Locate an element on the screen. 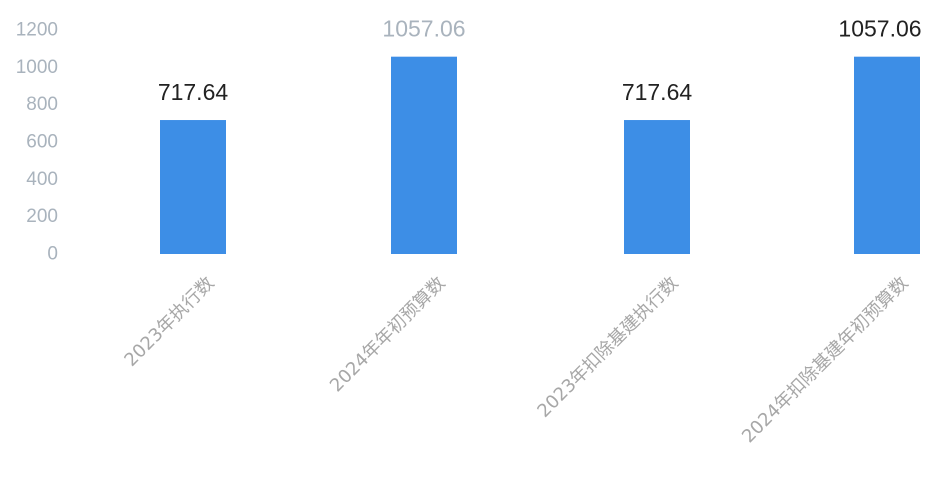 Image resolution: width=934 pixels, height=497 pixels. y-tick-label: 1200 is located at coordinates (37, 30).